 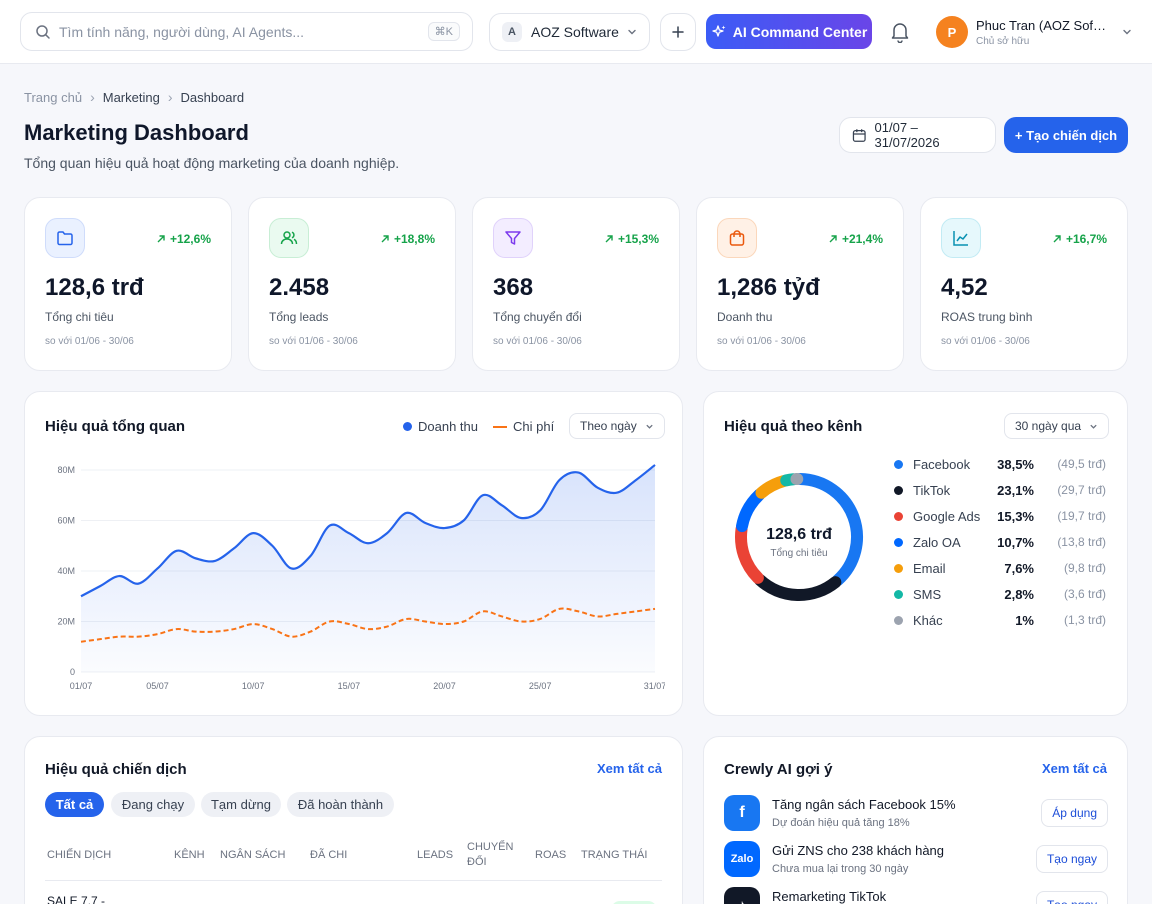 I want to click on kpi-label: Tổng chi tiêu, so click(x=79, y=317).